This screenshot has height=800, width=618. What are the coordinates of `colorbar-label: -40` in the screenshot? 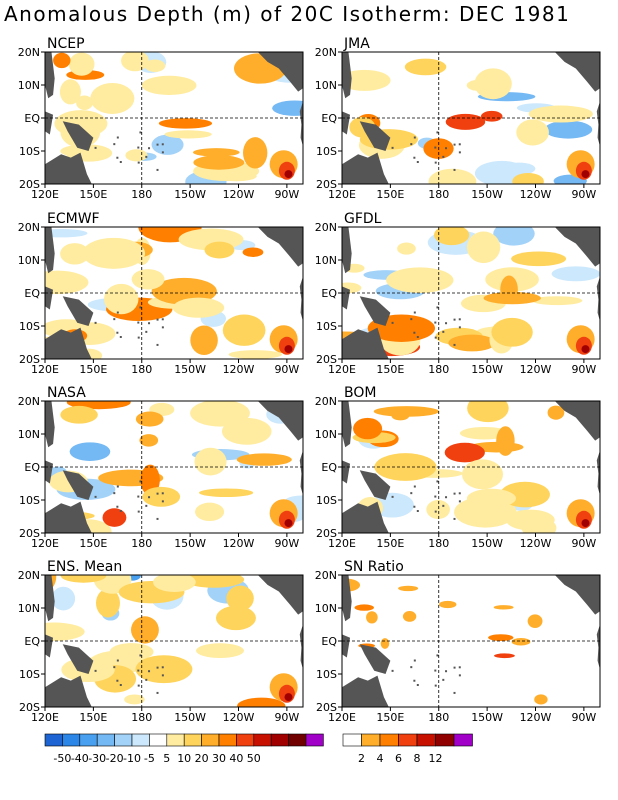 It's located at (80, 758).